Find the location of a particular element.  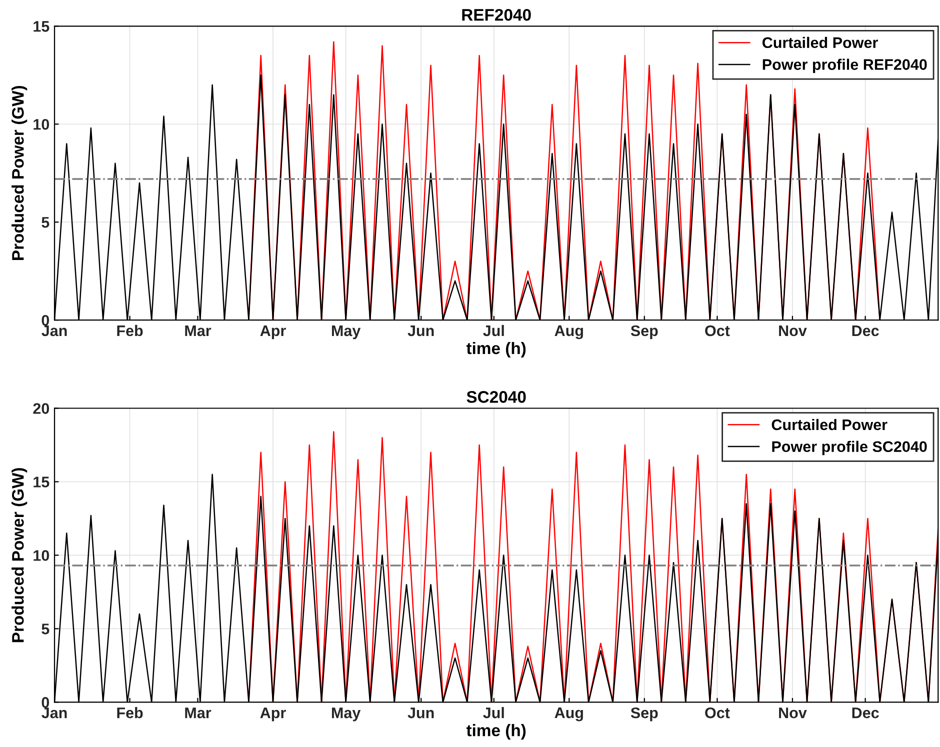

y-tick-label: 20 is located at coordinates (41, 408).